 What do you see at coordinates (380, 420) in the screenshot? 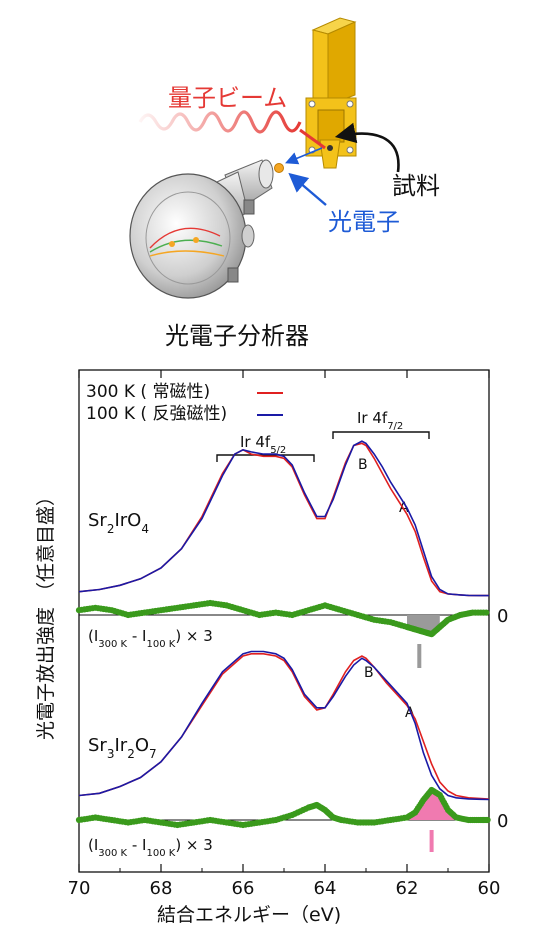
I see `ir-4f72-label: Ir 4f7/2` at bounding box center [380, 420].